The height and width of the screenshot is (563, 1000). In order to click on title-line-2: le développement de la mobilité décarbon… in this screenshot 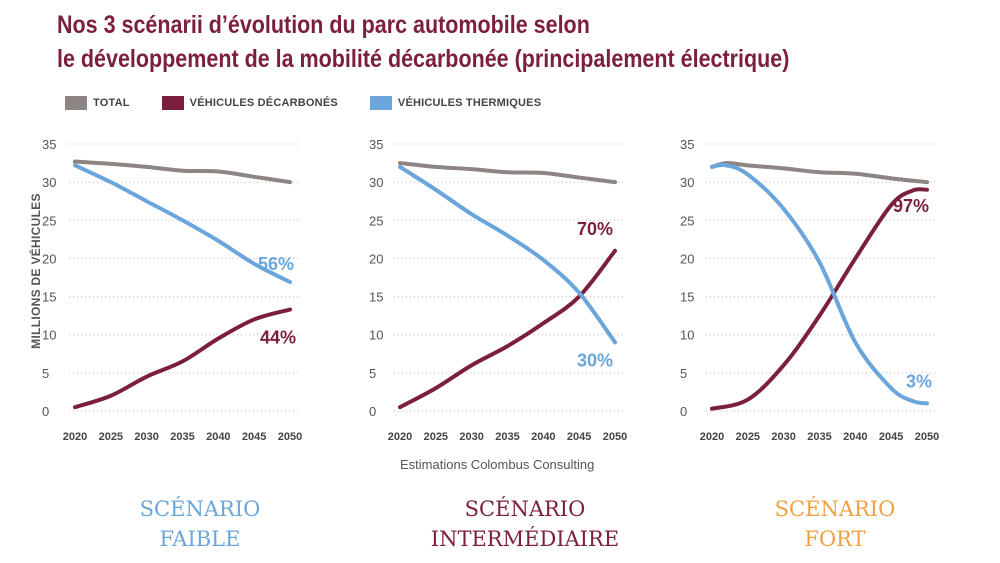, I will do `click(423, 59)`.